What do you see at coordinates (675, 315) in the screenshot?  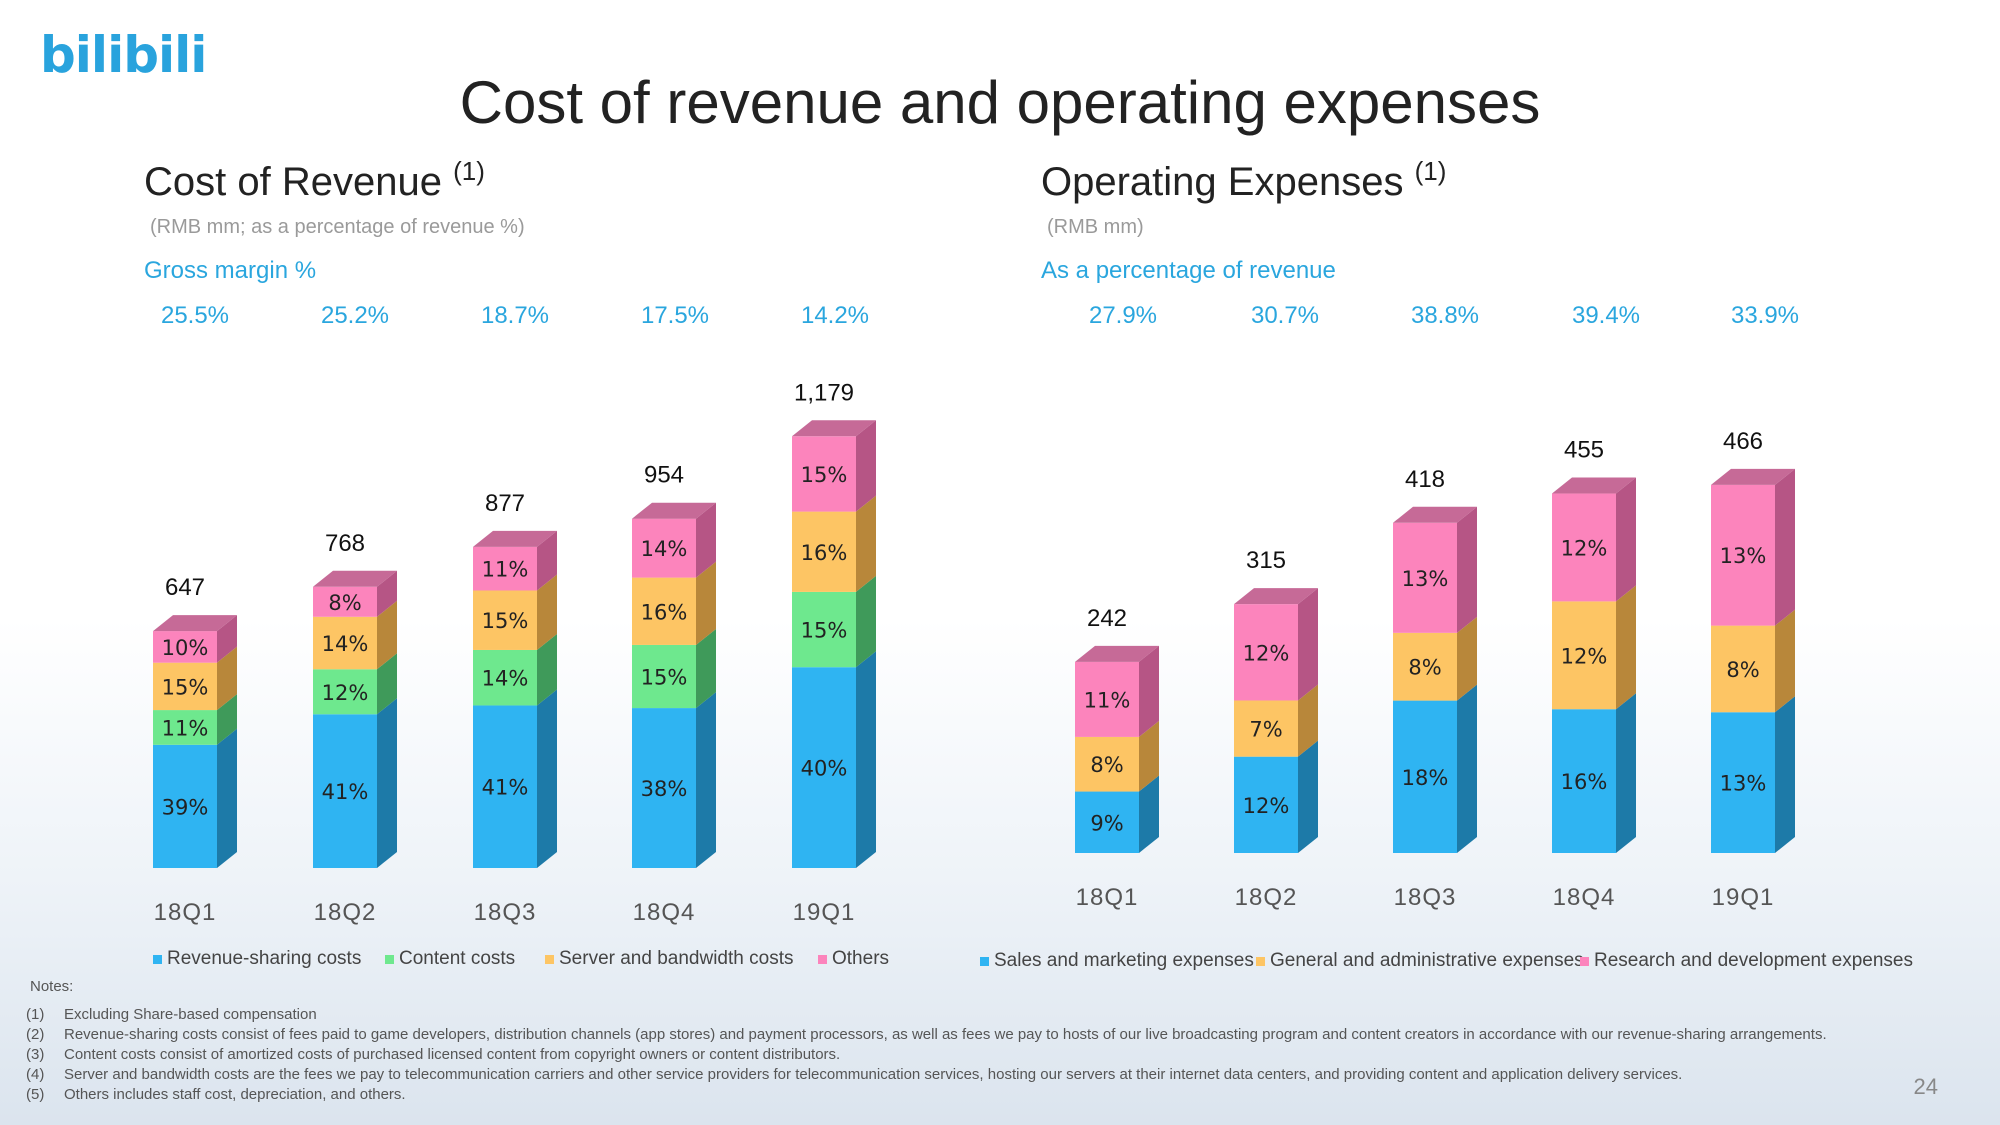 I see `gross-margin-value: 17.5%` at bounding box center [675, 315].